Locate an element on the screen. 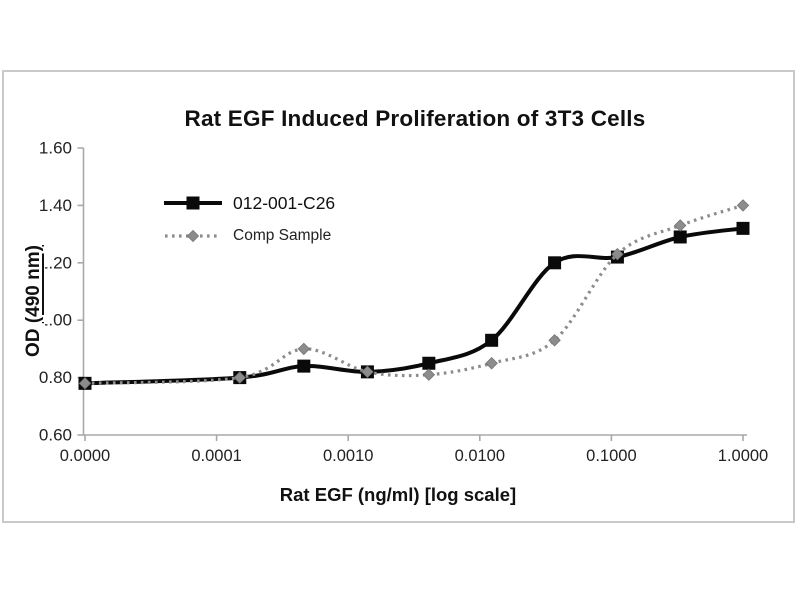 This screenshot has width=800, height=600. legend-label-comp: Comp Sample is located at coordinates (282, 235).